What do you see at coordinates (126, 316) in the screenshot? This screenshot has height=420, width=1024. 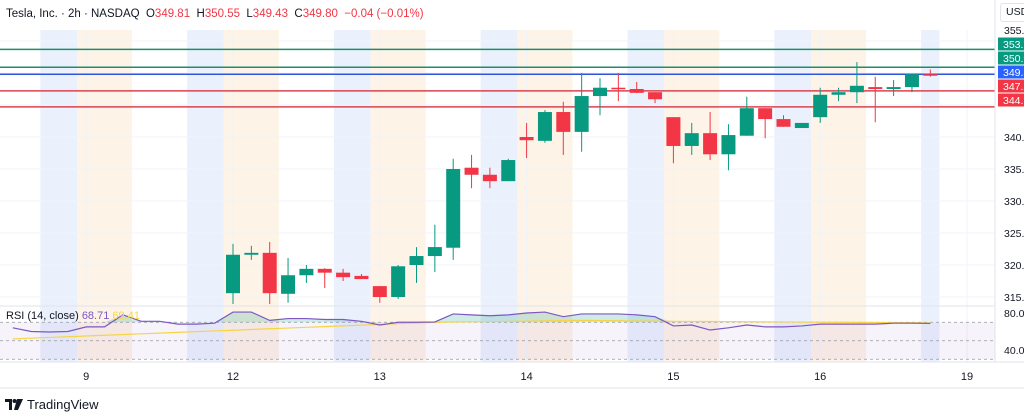 I see `rsi-ma-value: 69.41` at bounding box center [126, 316].